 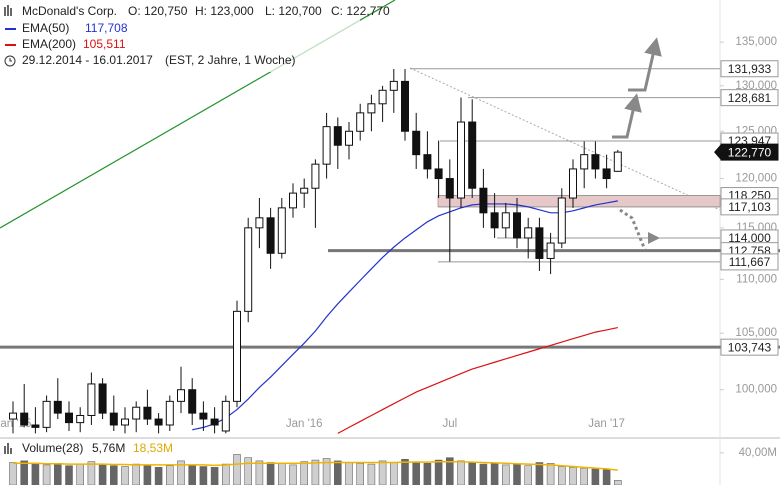 I want to click on level-label: 131,933, so click(x=750, y=69).